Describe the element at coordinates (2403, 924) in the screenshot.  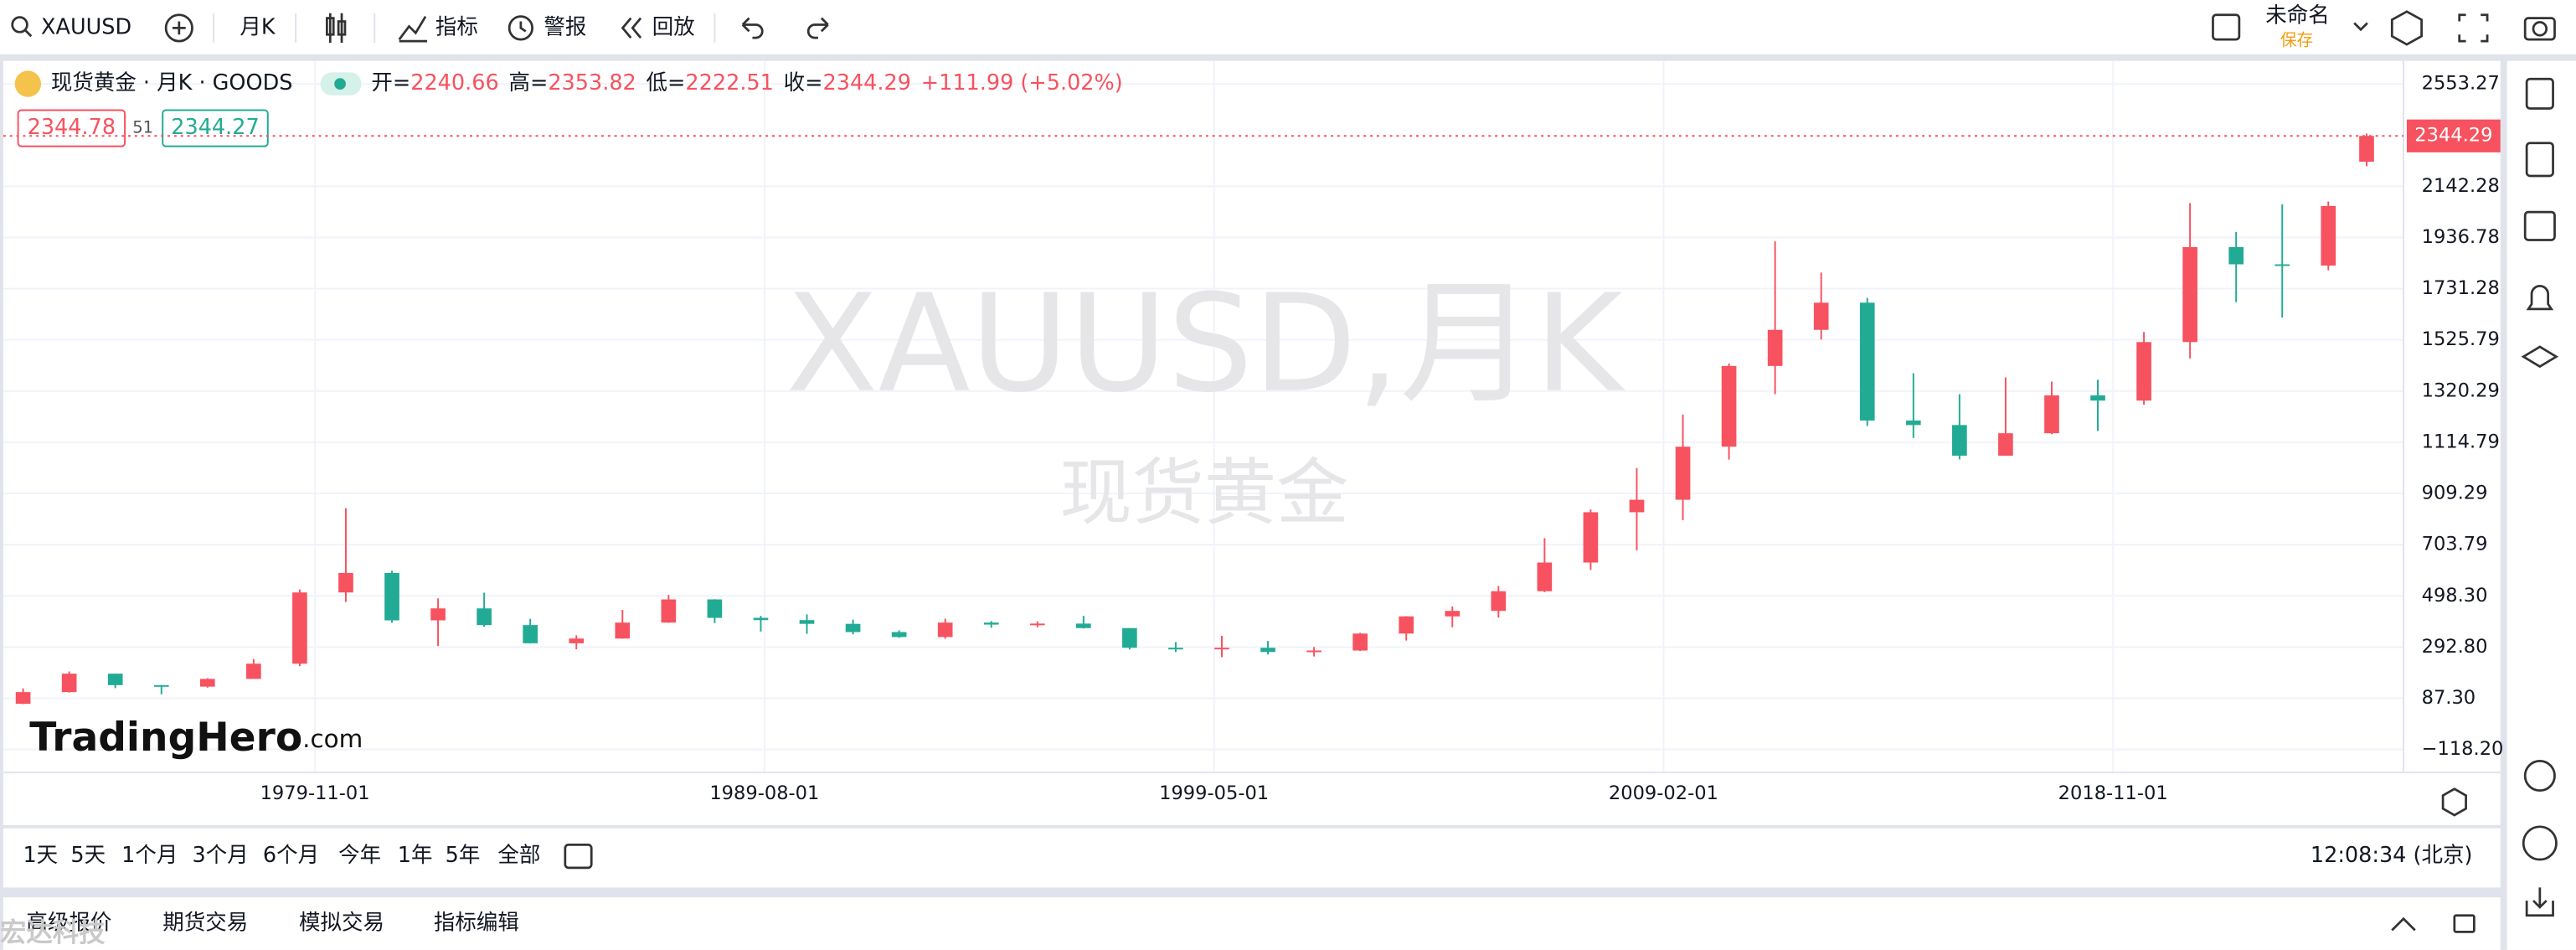
I see `collapse-icon` at that location.